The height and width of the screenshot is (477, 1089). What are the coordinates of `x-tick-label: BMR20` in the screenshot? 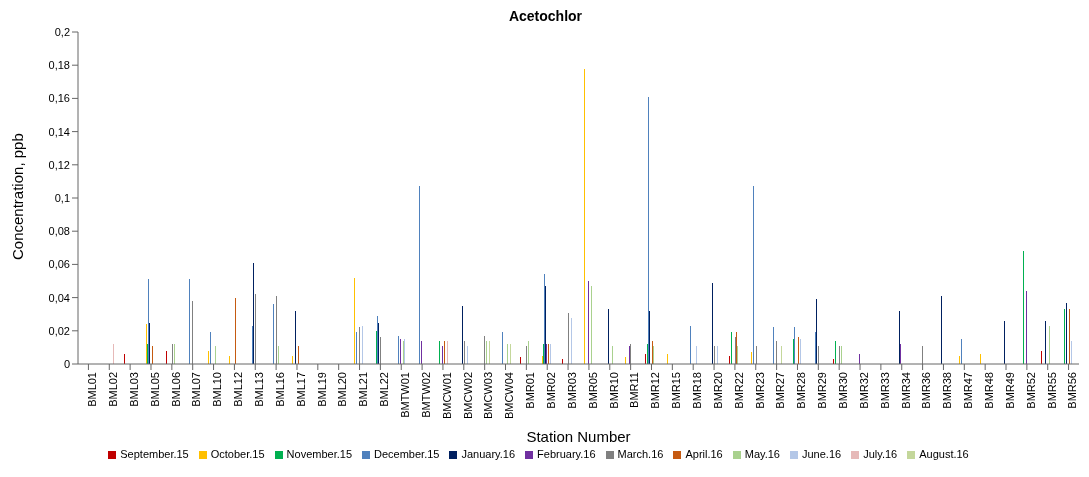 It's located at (717, 390).